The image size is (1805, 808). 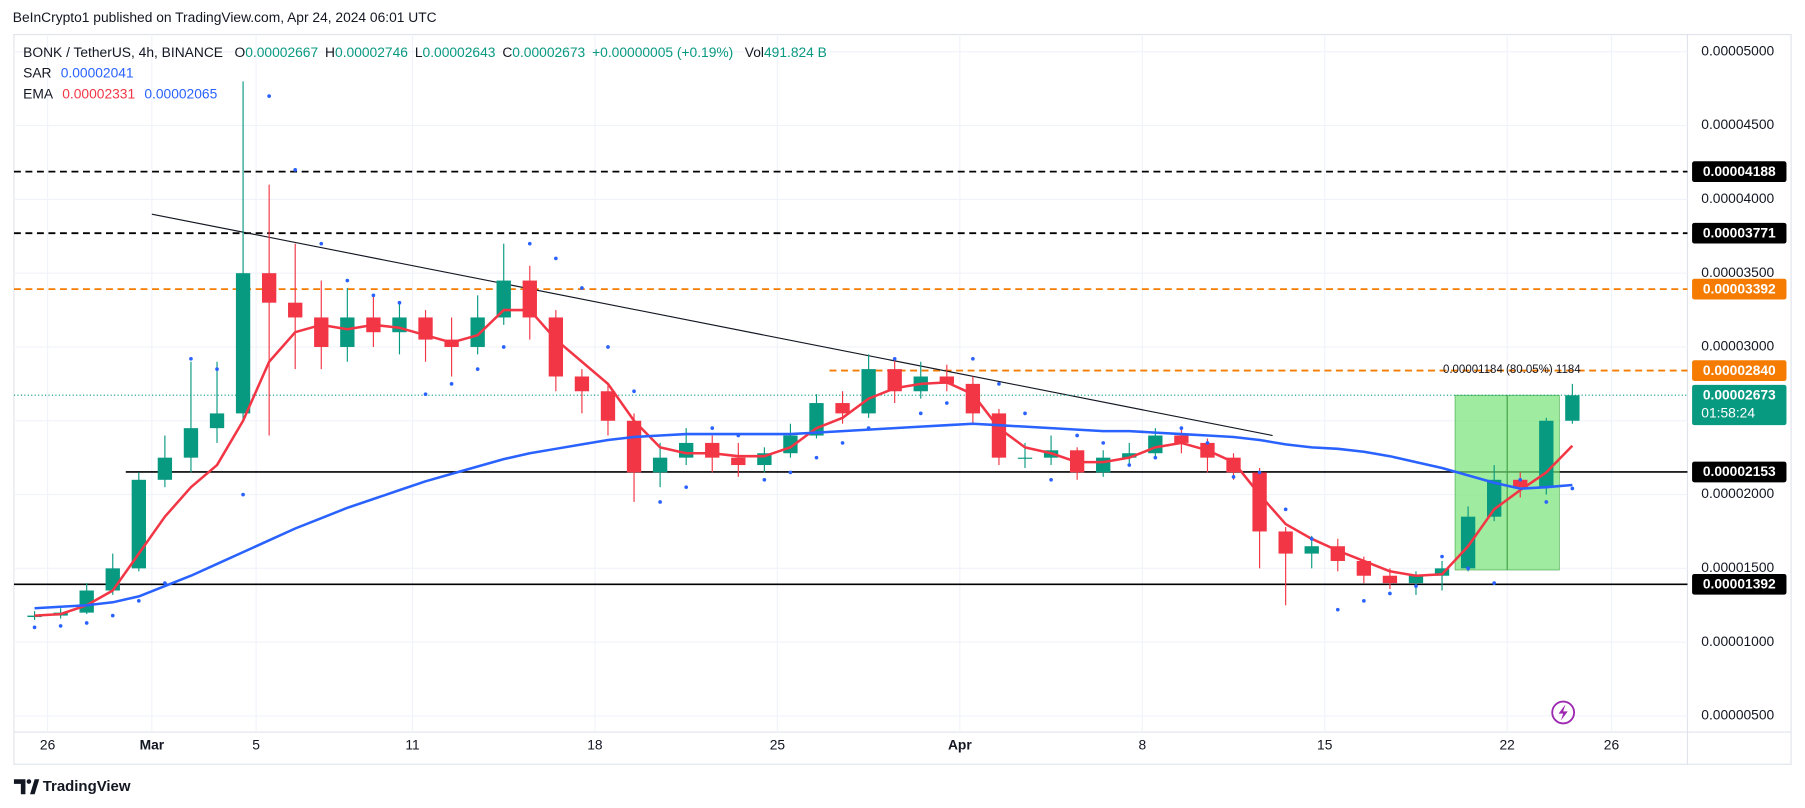 I want to click on ohlc-value: 0.00002643, so click(x=459, y=52).